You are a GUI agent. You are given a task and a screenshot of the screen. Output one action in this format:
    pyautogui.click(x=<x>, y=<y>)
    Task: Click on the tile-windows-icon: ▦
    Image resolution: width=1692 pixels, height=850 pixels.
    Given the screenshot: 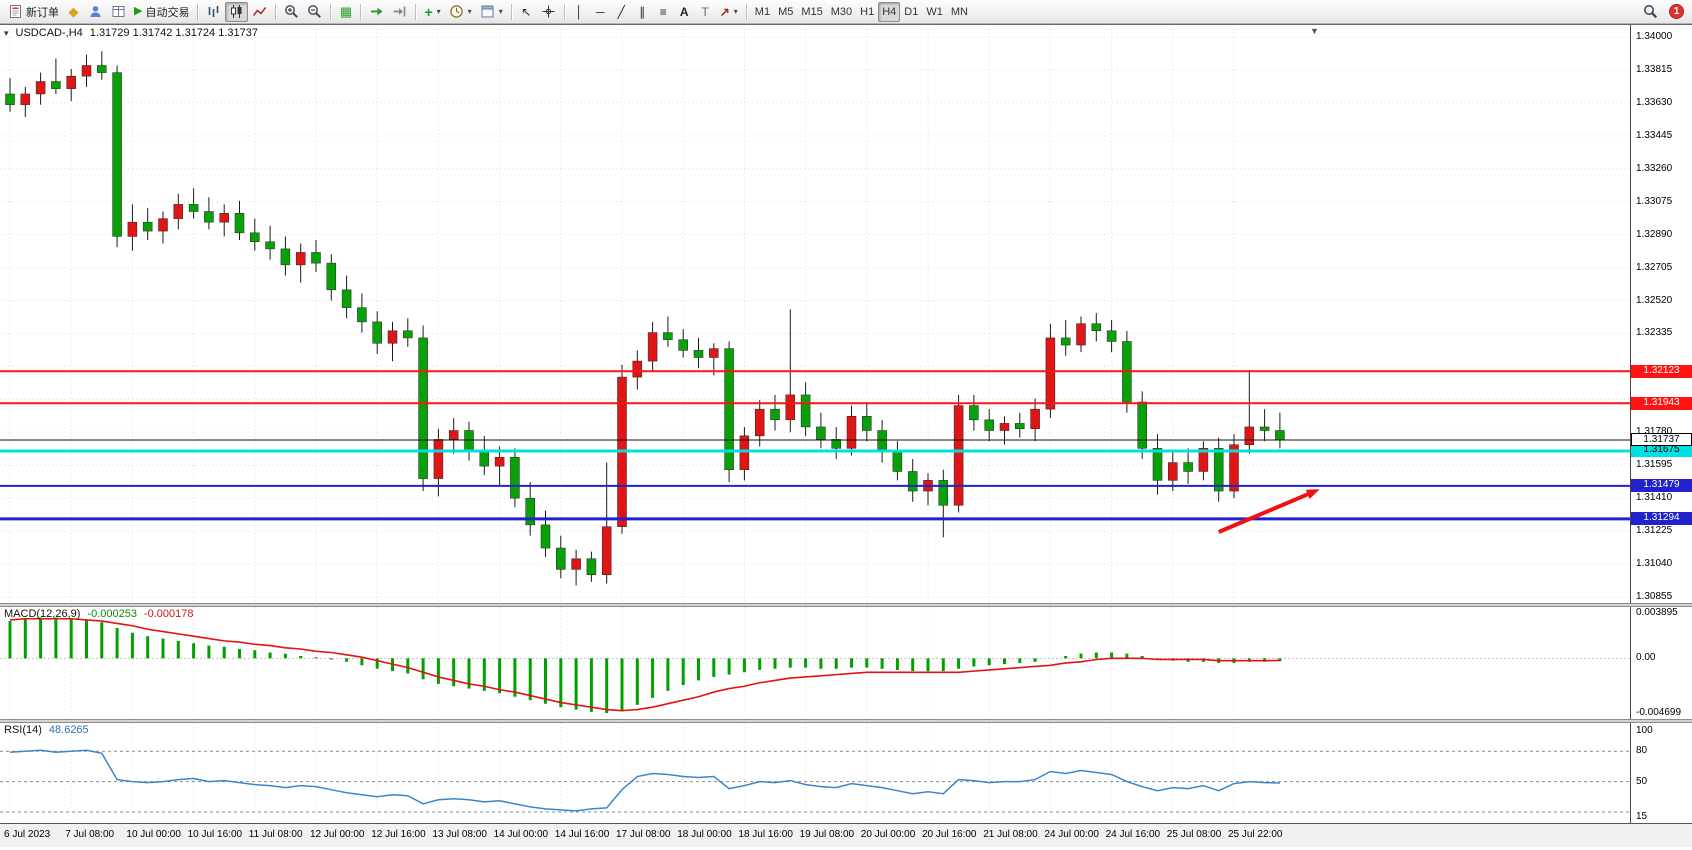 What is the action you would take?
    pyautogui.click(x=346, y=11)
    